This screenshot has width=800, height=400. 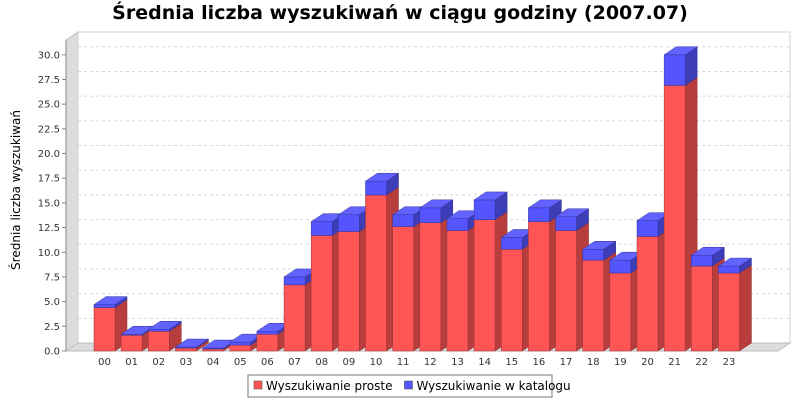 What do you see at coordinates (49, 154) in the screenshot?
I see `y-tick-label: 20.0` at bounding box center [49, 154].